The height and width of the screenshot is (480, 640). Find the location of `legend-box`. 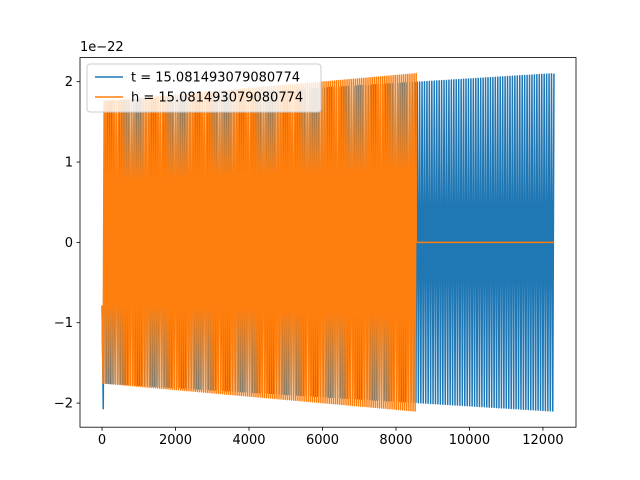

legend-box is located at coordinates (204, 88).